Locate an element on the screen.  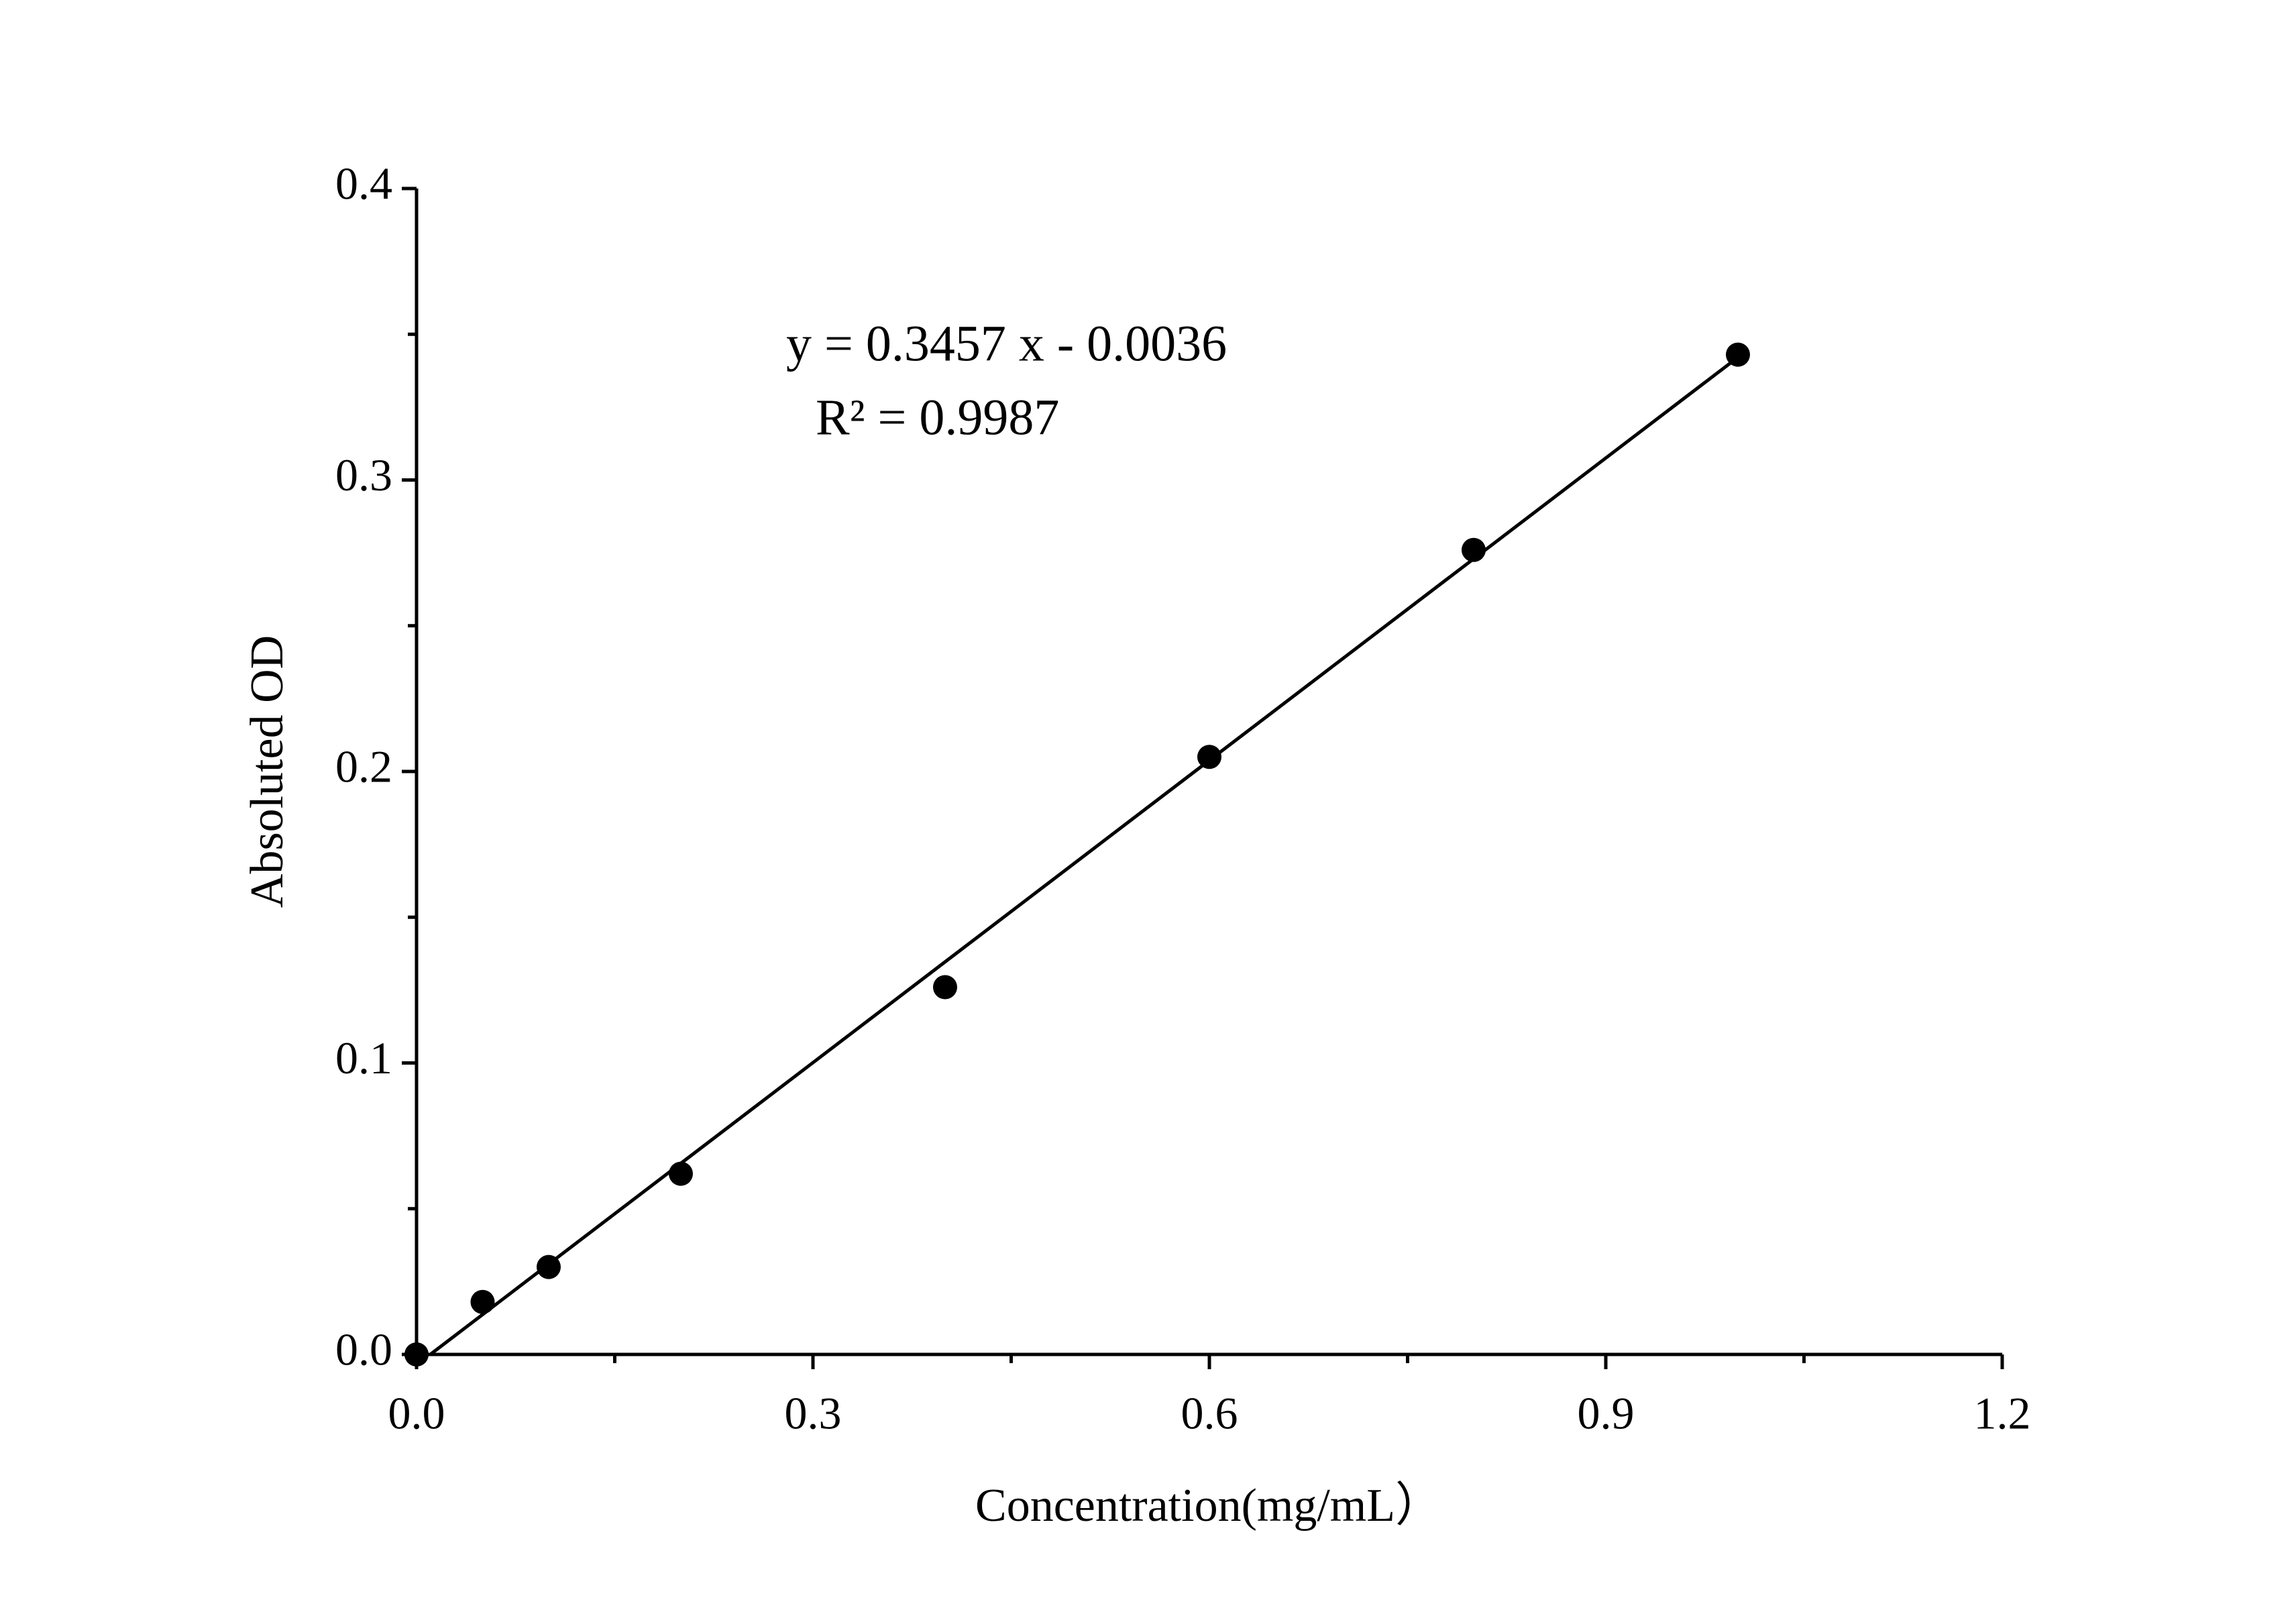
r-squared: R² = 0.9987 is located at coordinates (937, 417).